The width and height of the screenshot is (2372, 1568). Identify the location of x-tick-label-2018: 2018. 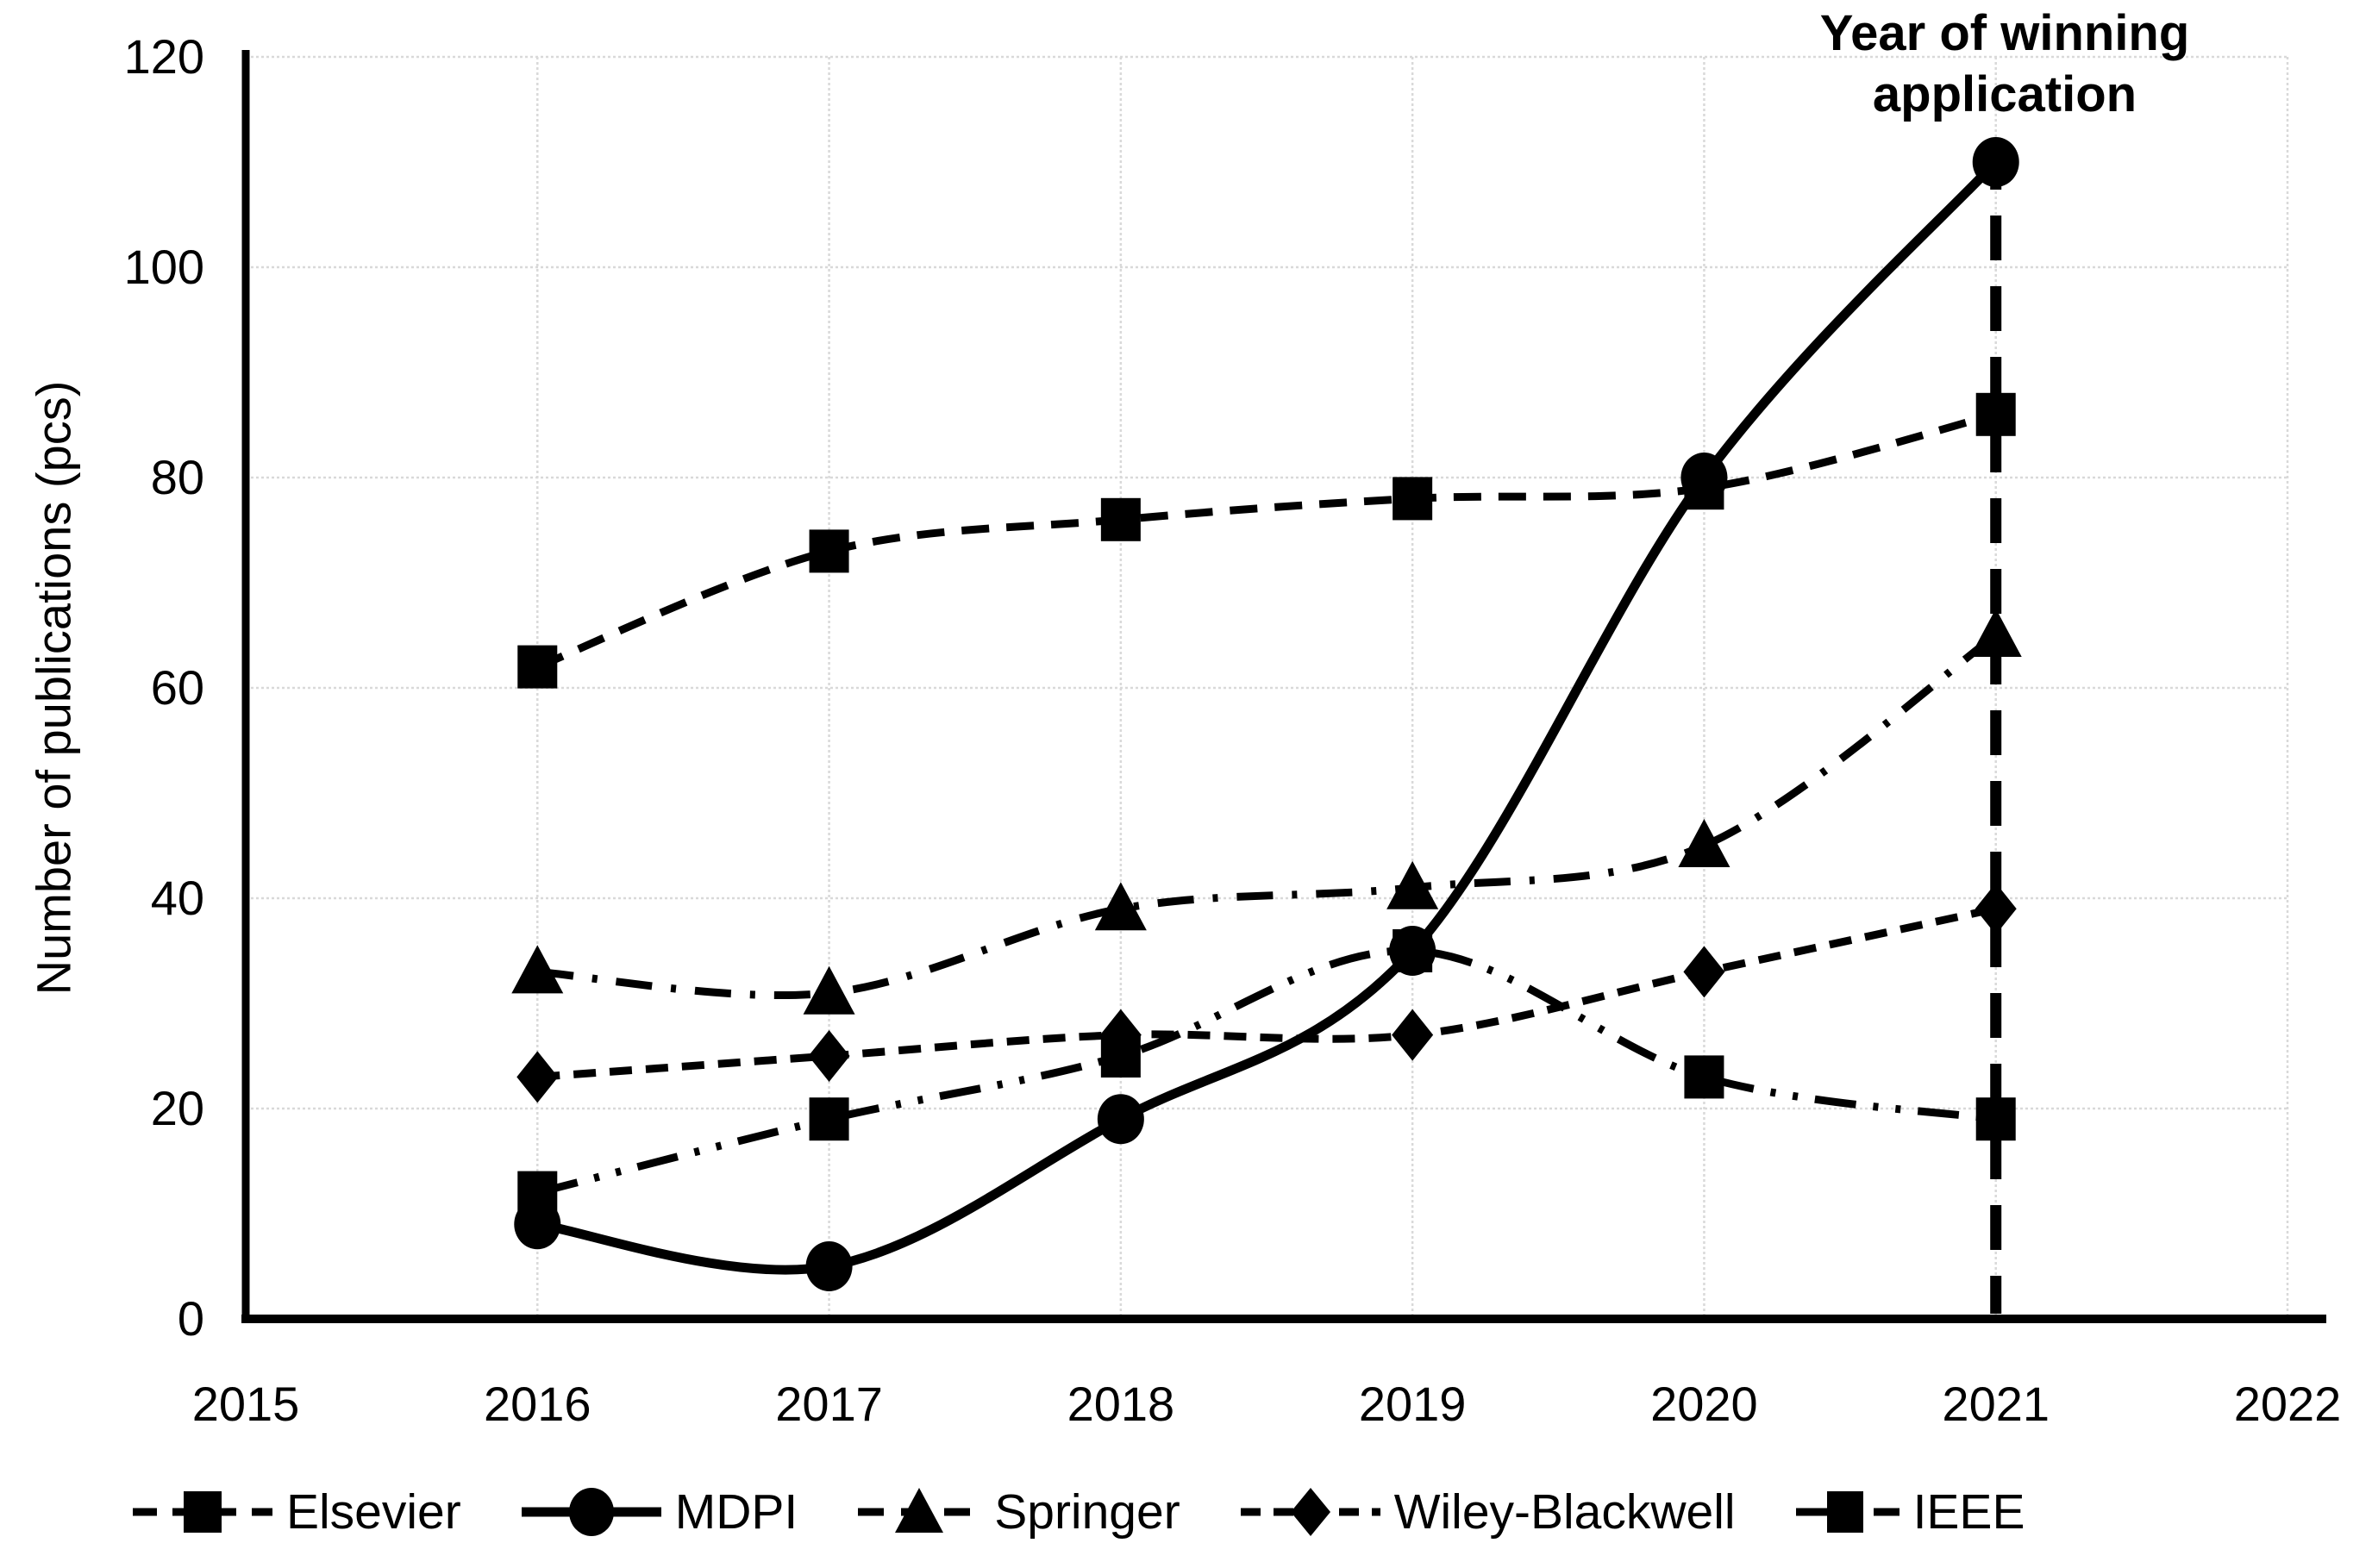
(1121, 1404).